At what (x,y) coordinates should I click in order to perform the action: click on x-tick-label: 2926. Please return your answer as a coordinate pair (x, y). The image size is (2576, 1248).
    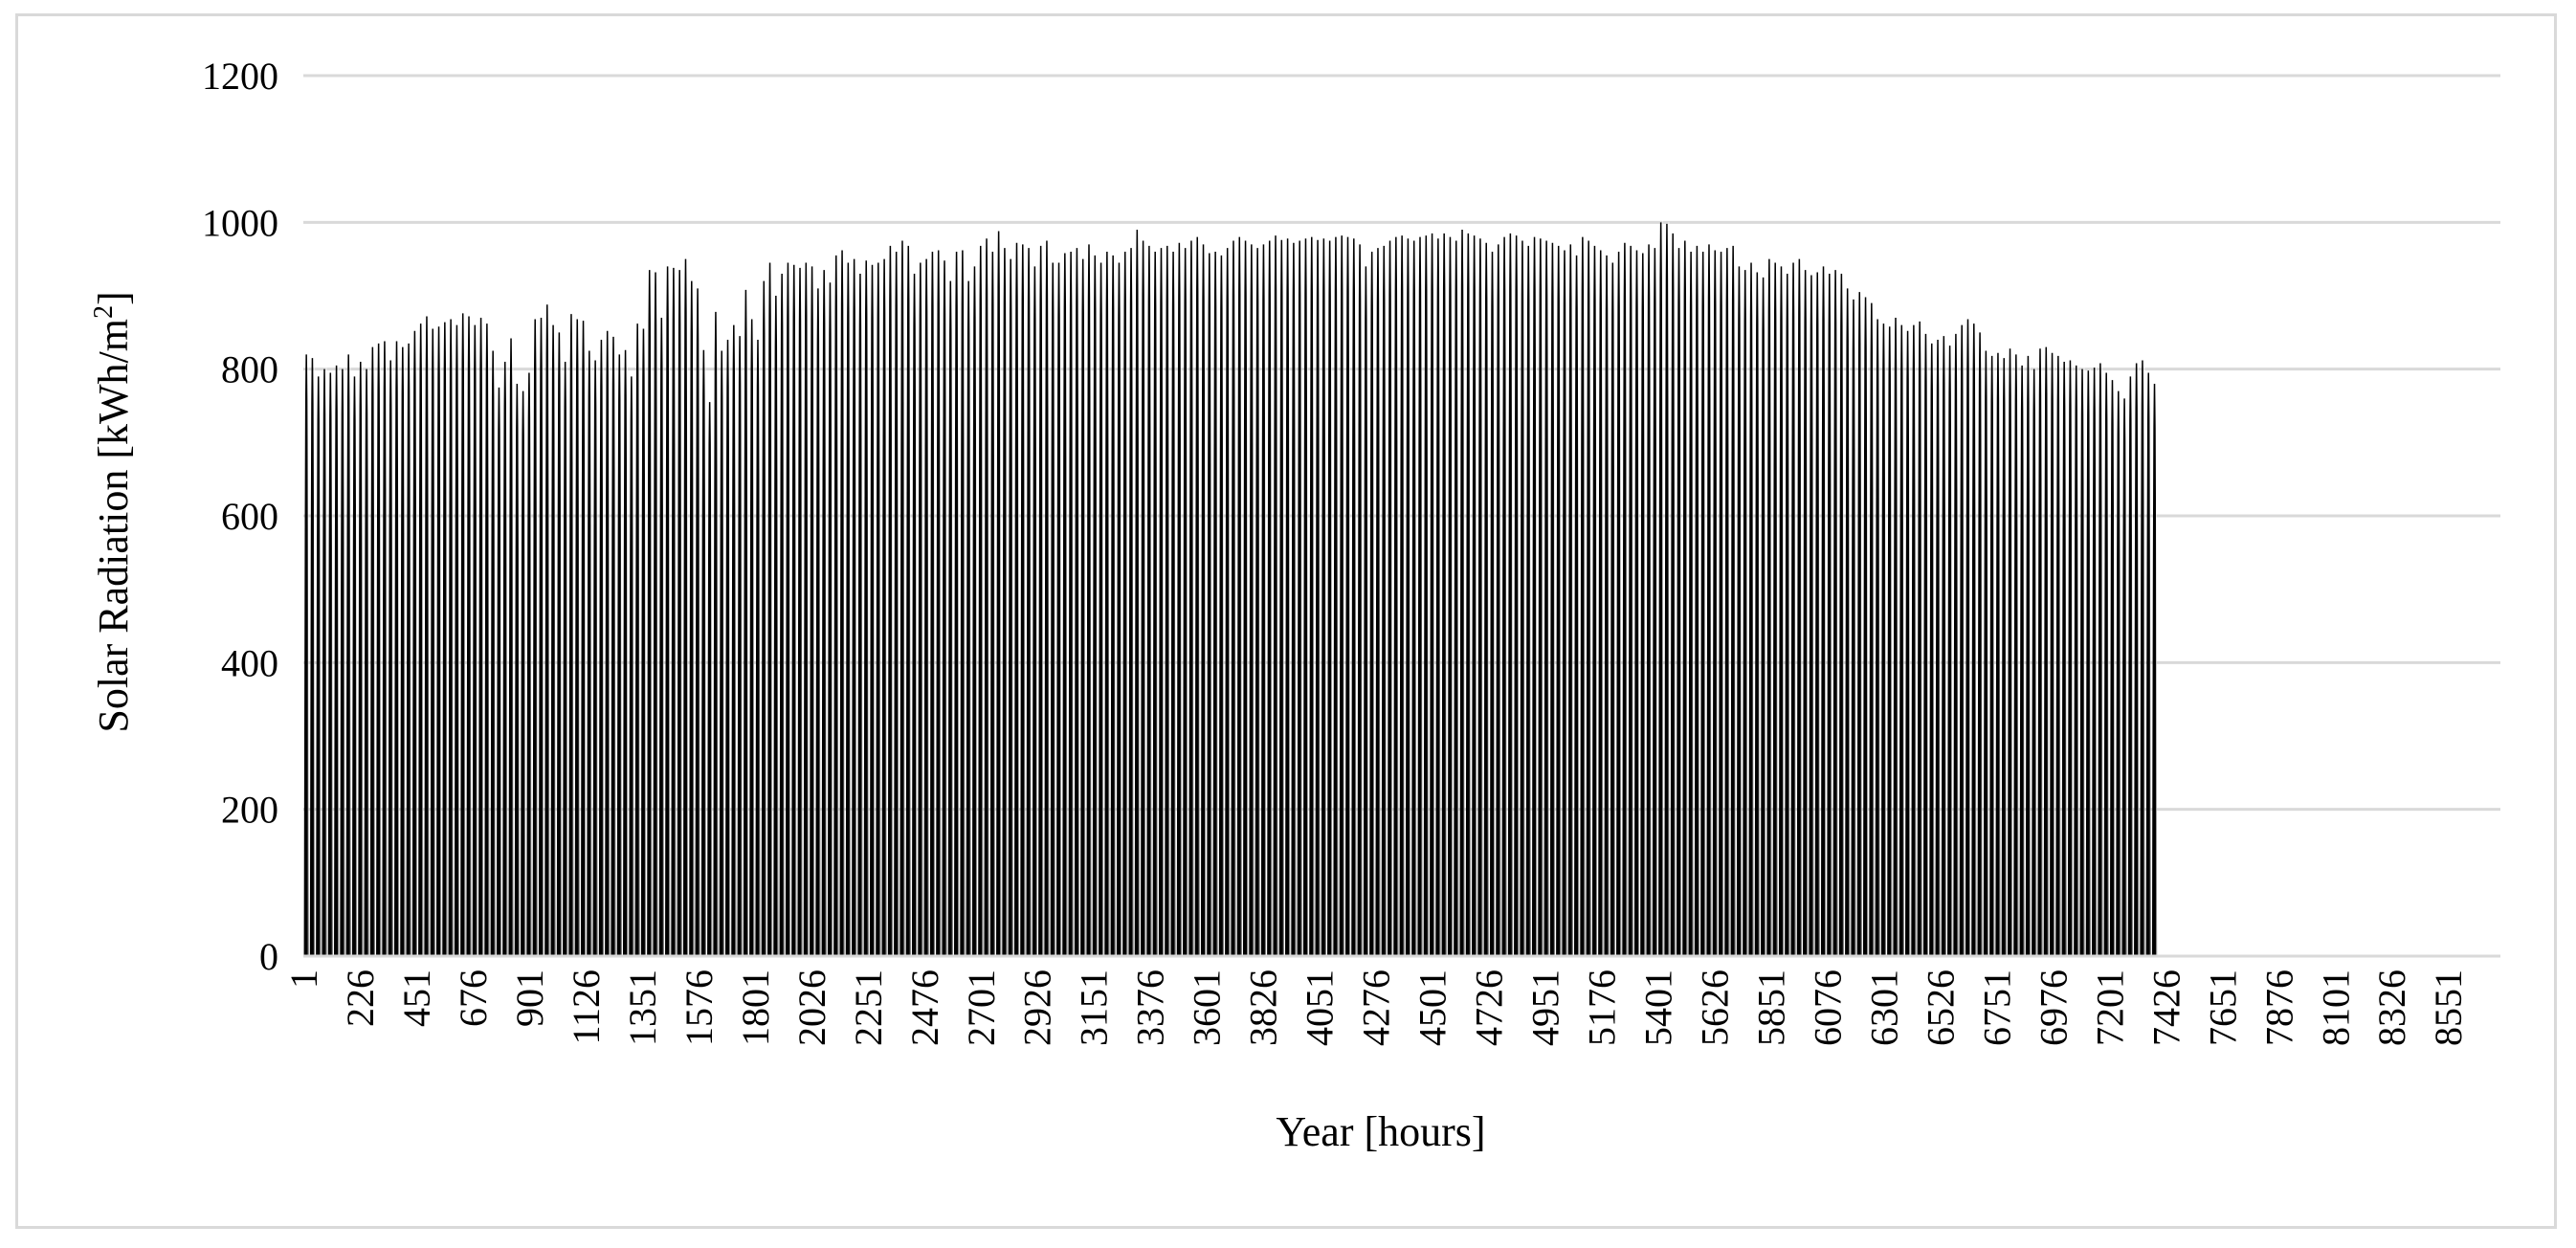
    Looking at the image, I should click on (1037, 1008).